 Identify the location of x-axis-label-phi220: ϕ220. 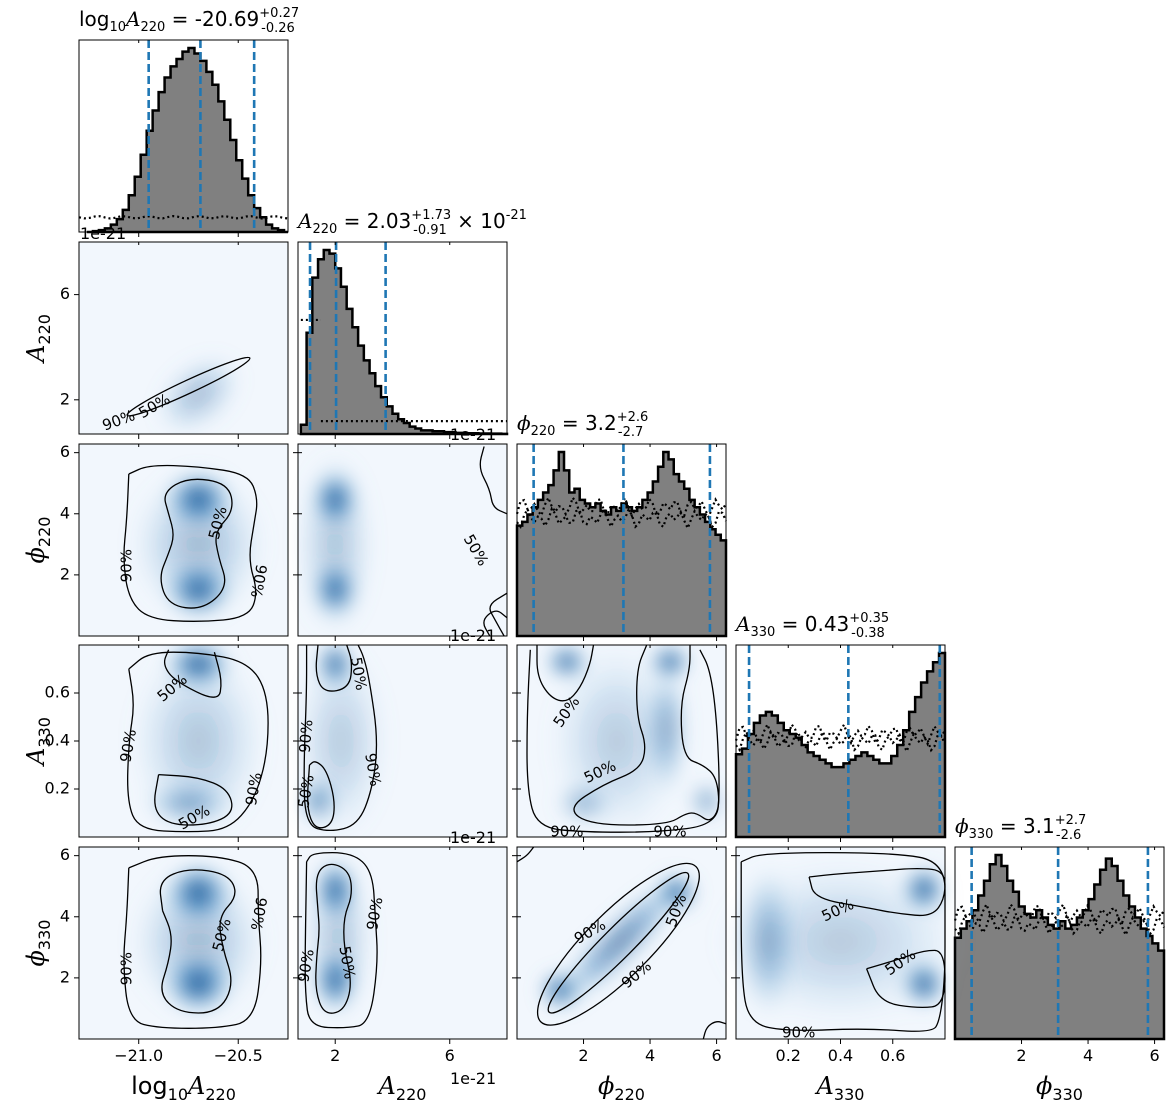
(621, 1088).